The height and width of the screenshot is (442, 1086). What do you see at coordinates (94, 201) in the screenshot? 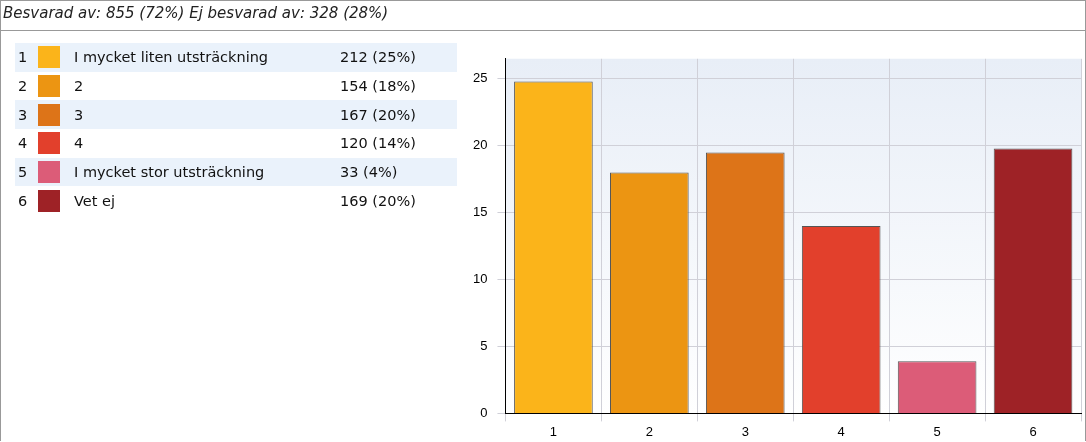
I see `text: Vet ej` at bounding box center [94, 201].